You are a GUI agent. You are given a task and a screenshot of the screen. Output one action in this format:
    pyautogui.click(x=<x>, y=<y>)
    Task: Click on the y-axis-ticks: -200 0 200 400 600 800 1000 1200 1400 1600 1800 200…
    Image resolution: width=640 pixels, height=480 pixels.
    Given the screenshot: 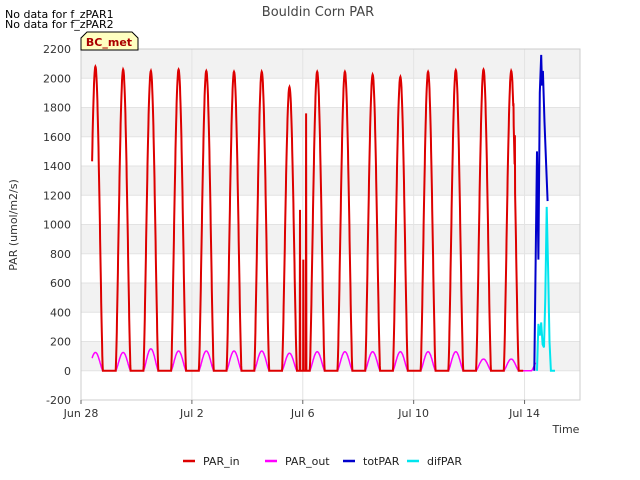 What is the action you would take?
    pyautogui.click(x=57, y=225)
    